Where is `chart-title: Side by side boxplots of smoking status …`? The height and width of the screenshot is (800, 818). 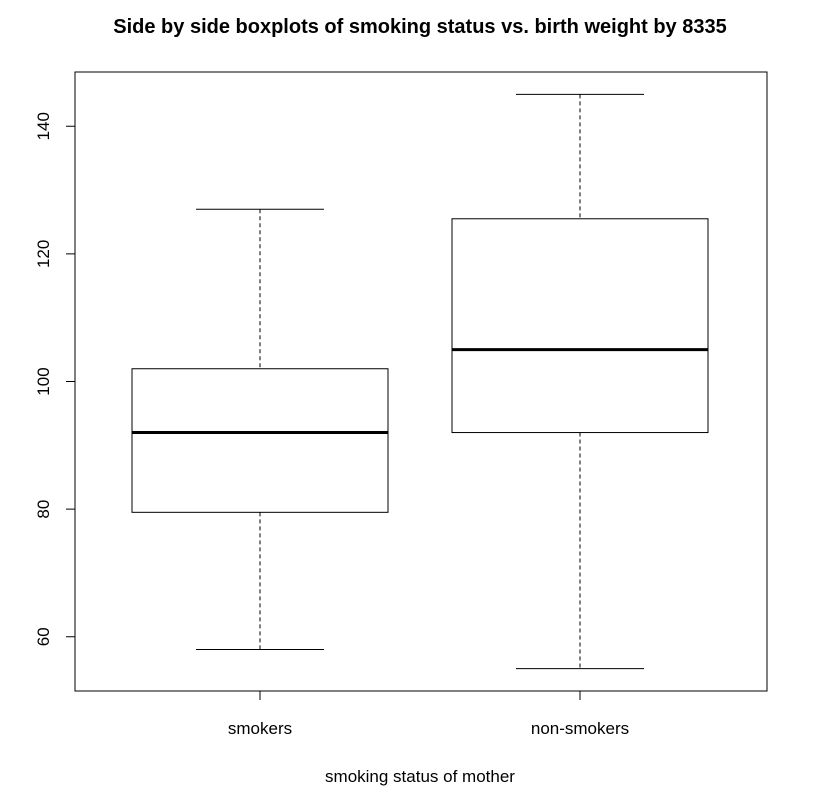
chart-title: Side by side boxplots of smoking status … is located at coordinates (419, 27).